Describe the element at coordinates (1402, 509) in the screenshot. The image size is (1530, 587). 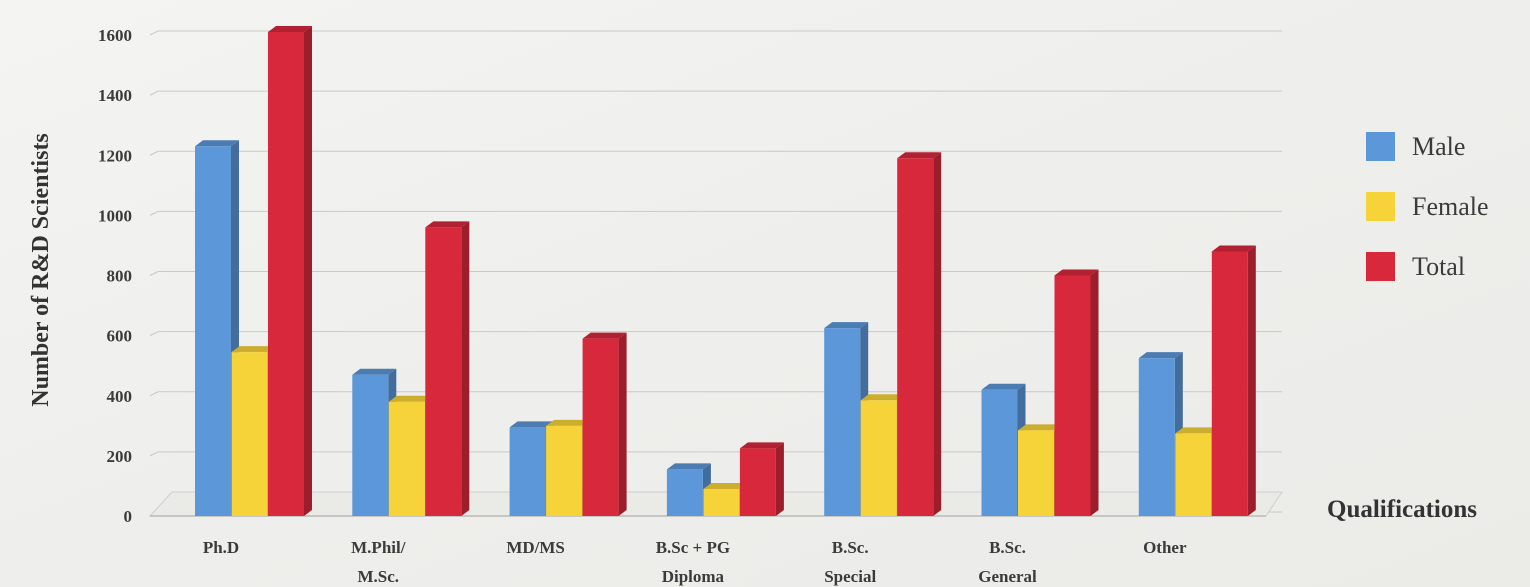
I see `x-axis-label: Qualifications` at that location.